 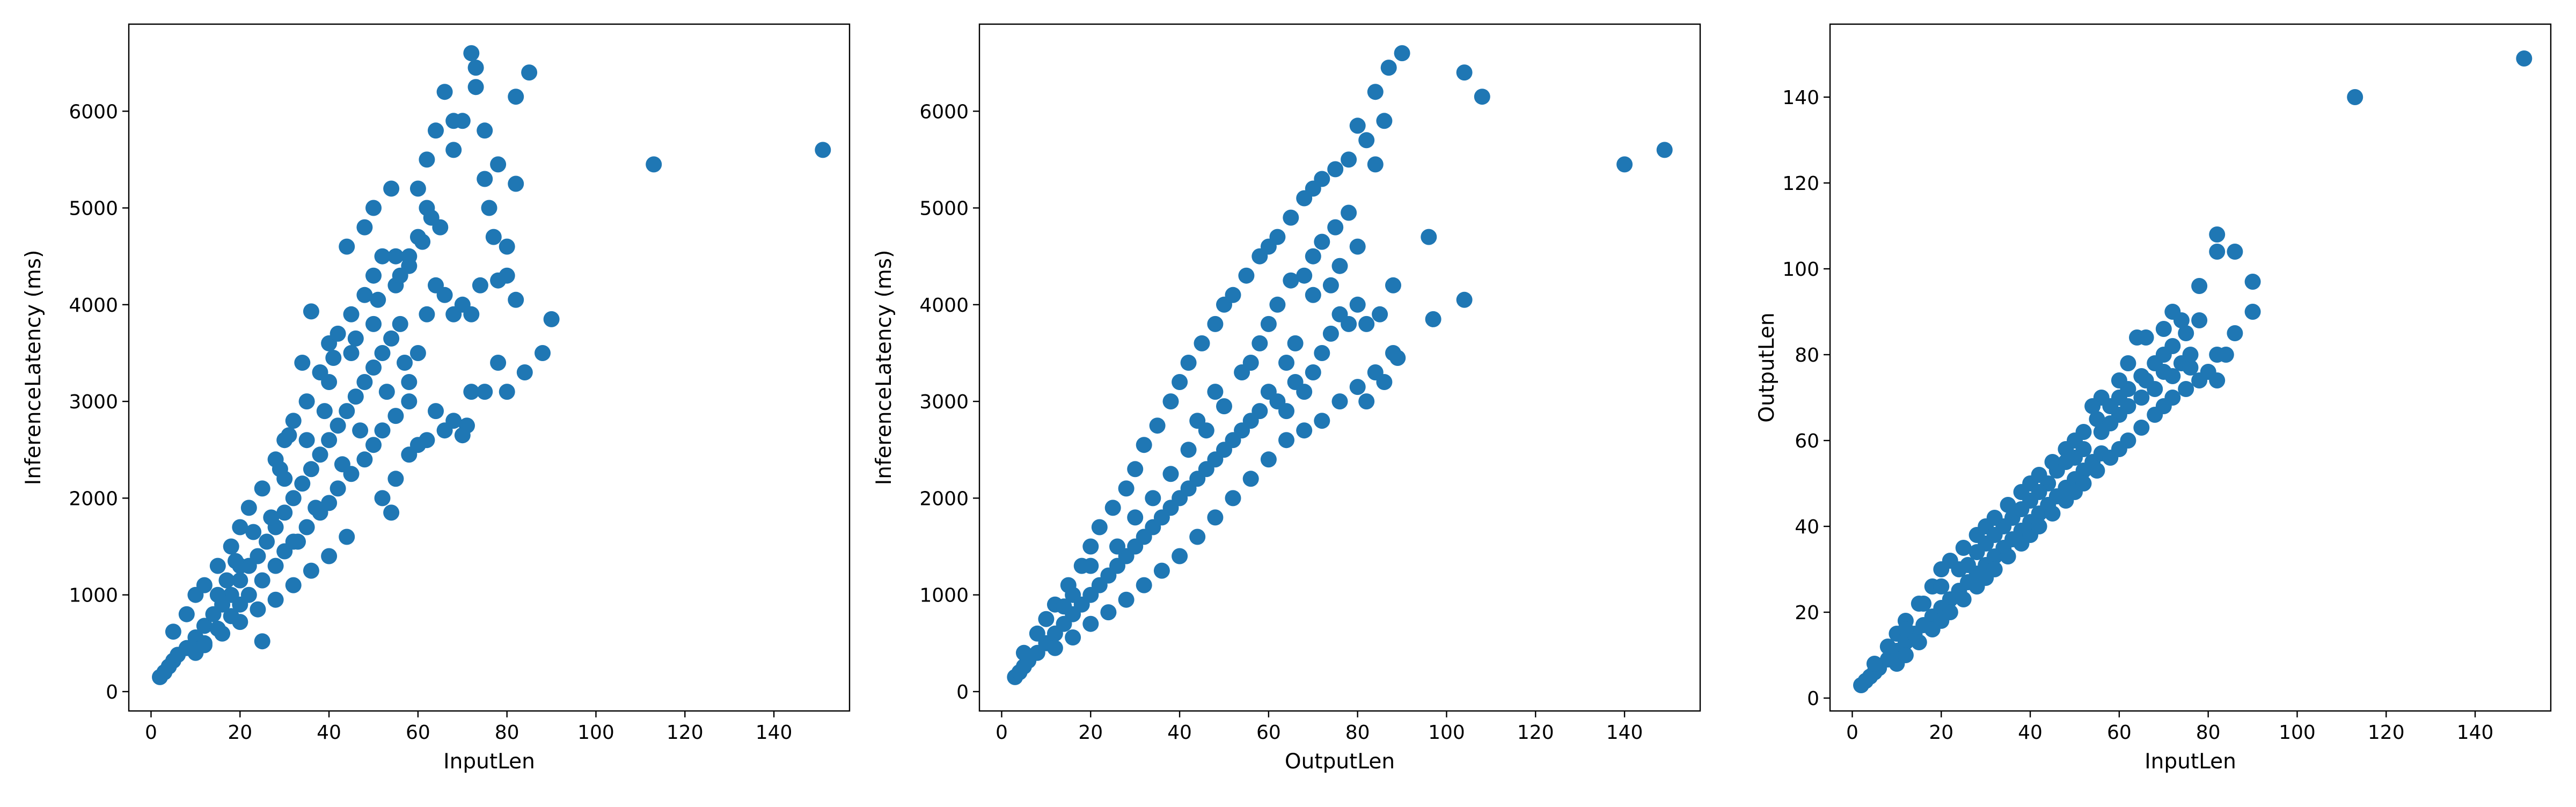 I want to click on chart-1-xlabel: InputLen, so click(x=489, y=762).